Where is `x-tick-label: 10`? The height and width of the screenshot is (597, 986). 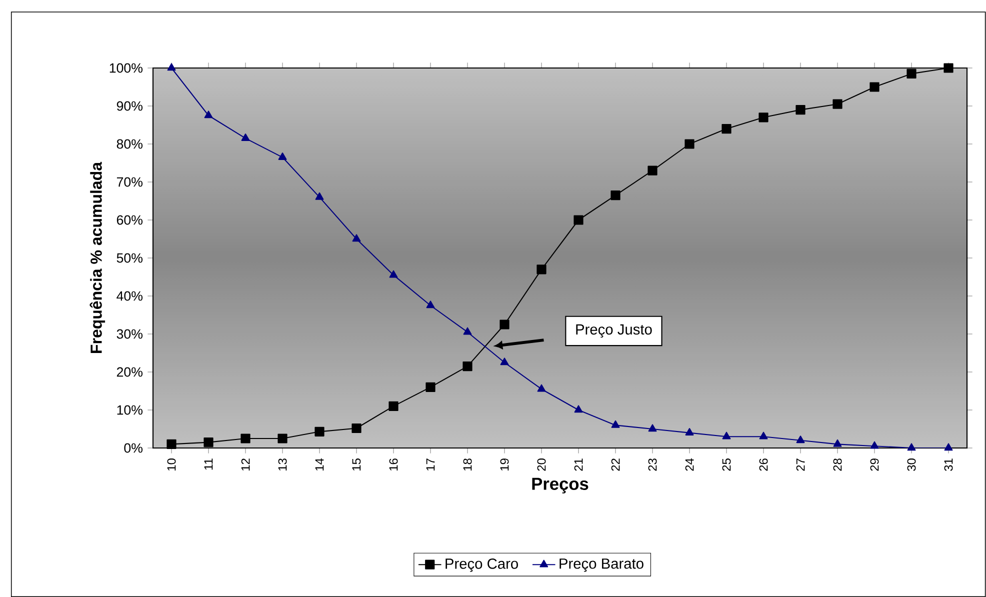 x-tick-label: 10 is located at coordinates (171, 464).